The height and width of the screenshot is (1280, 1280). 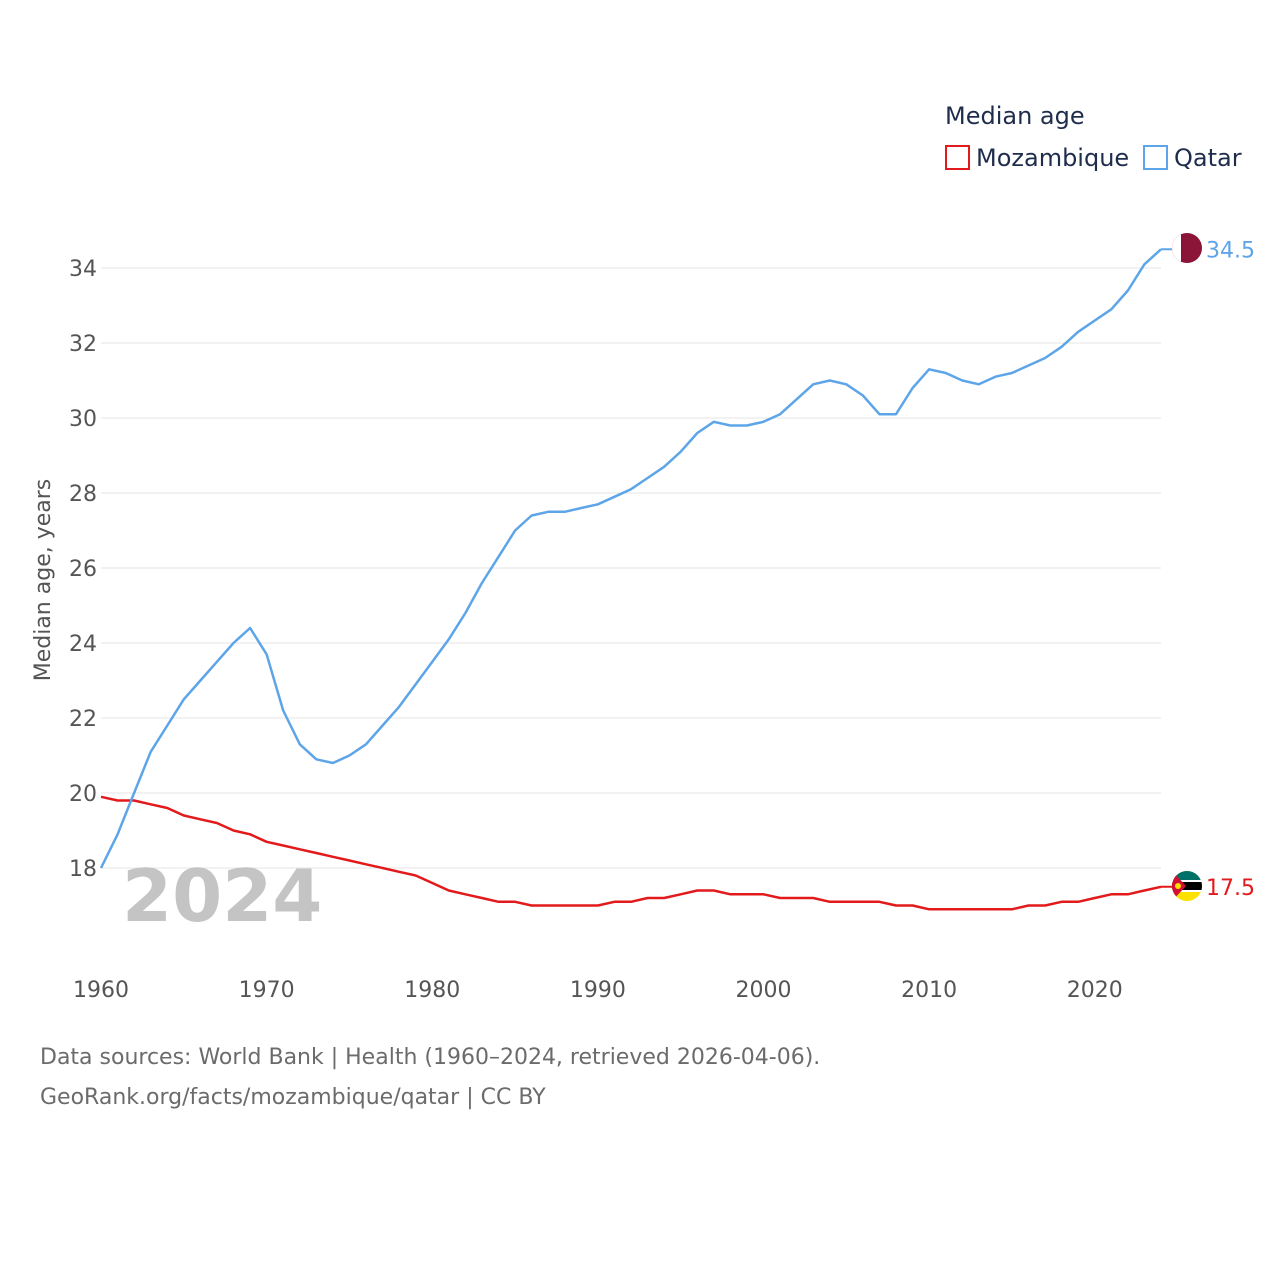 I want to click on y-axis-ticks: 18 20 22 24 26 28 30 32 34, so click(x=83, y=569).